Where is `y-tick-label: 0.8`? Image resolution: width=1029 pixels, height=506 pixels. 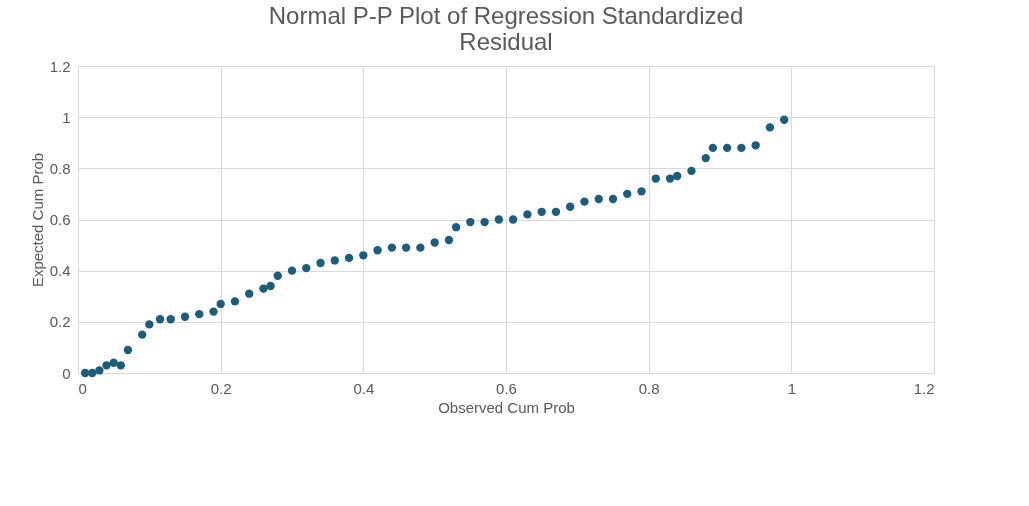
y-tick-label: 0.8 is located at coordinates (60, 168).